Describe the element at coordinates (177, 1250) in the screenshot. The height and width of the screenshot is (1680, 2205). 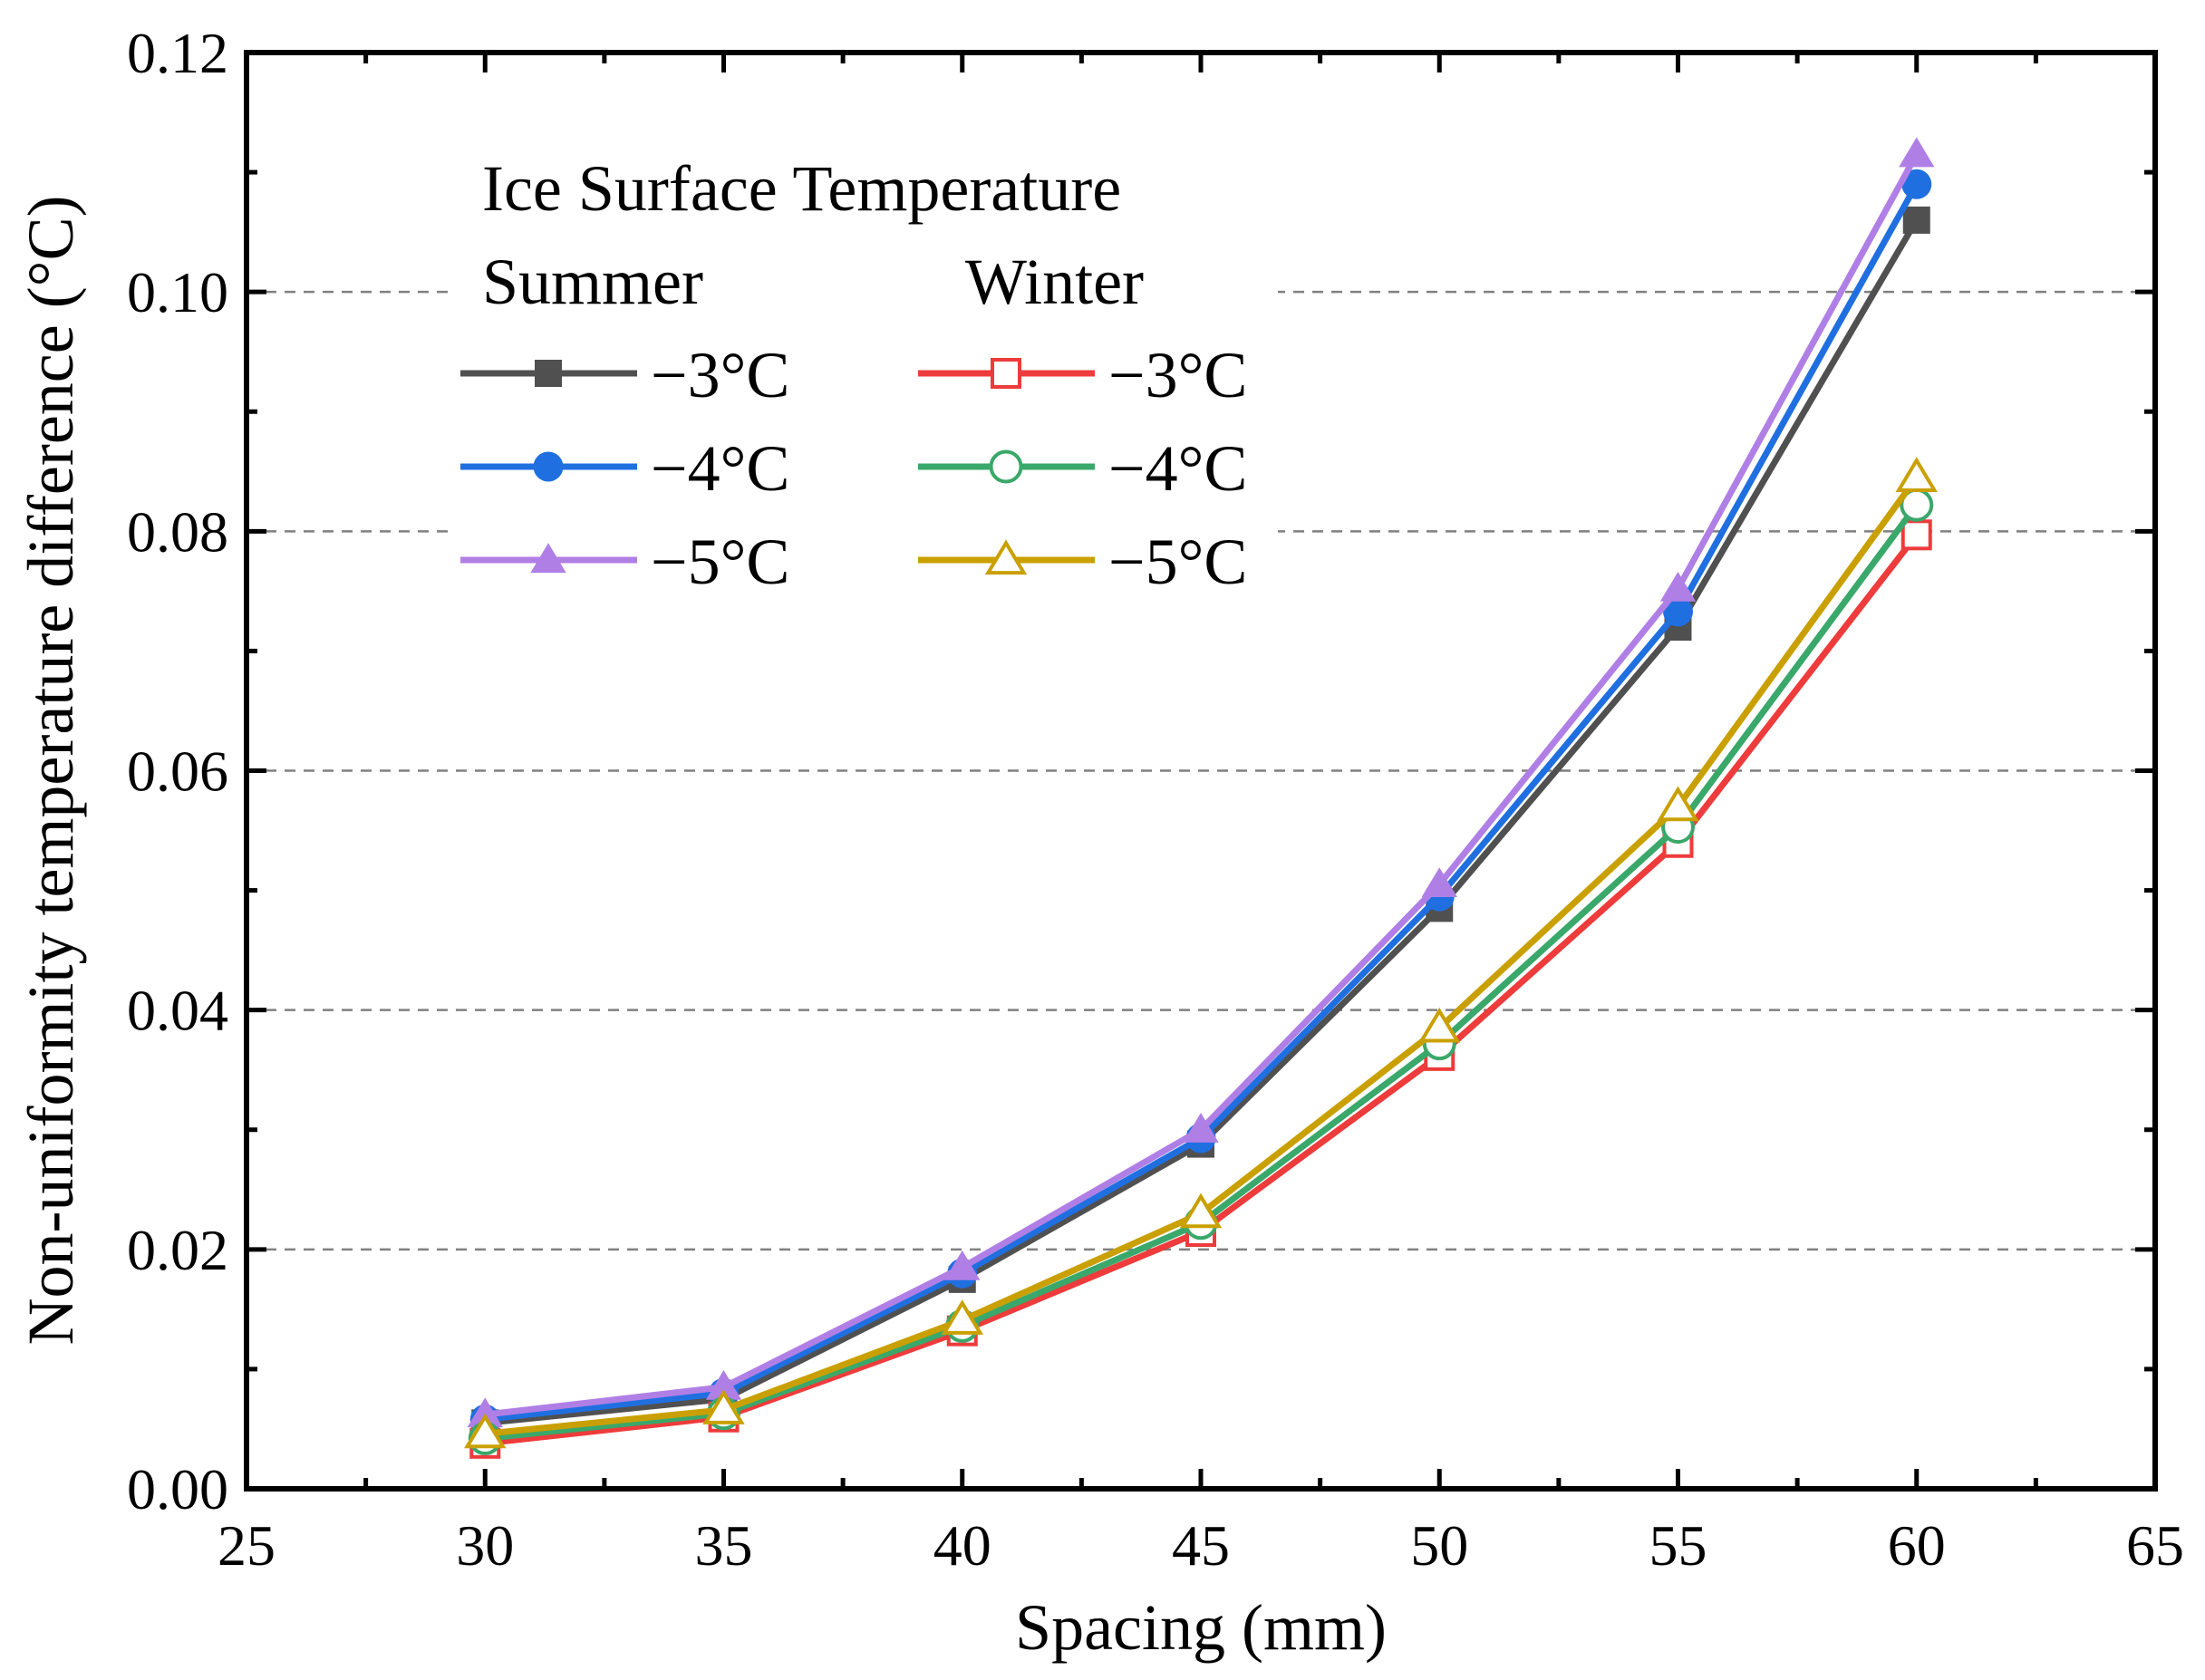
I see `y-tick-label: 0.02` at that location.